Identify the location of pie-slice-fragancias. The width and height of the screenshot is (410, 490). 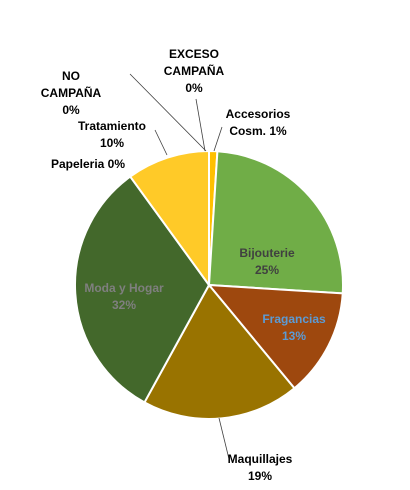
(275, 336).